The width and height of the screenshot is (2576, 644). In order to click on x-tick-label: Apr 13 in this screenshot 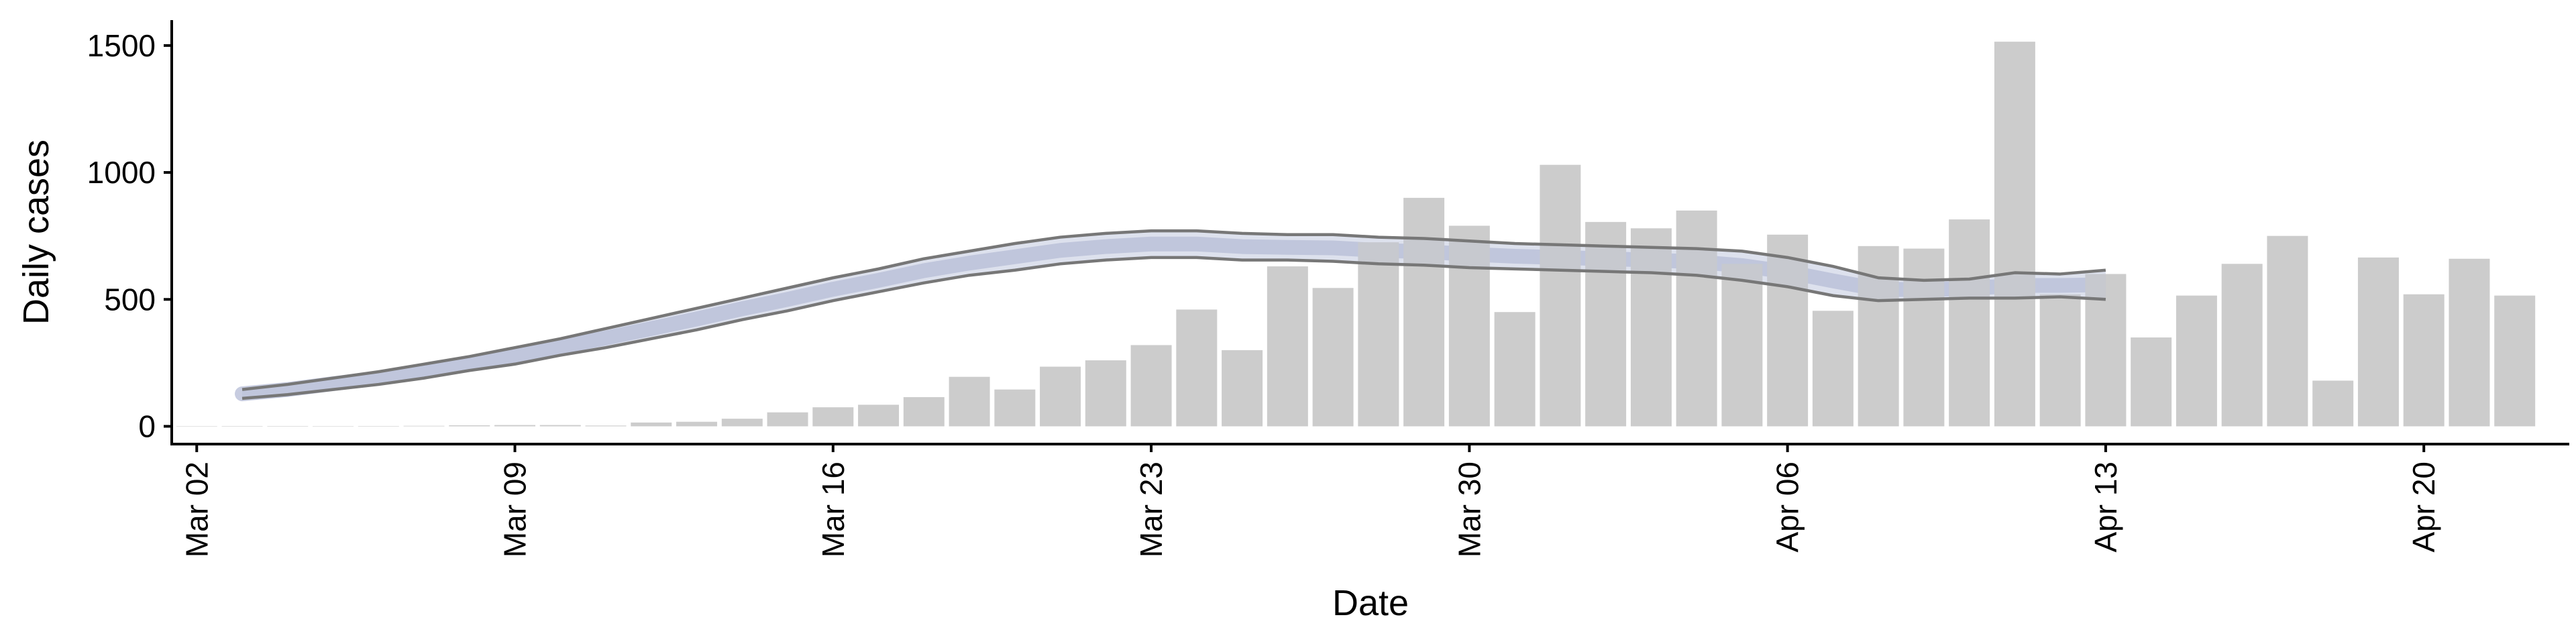, I will do `click(2105, 507)`.